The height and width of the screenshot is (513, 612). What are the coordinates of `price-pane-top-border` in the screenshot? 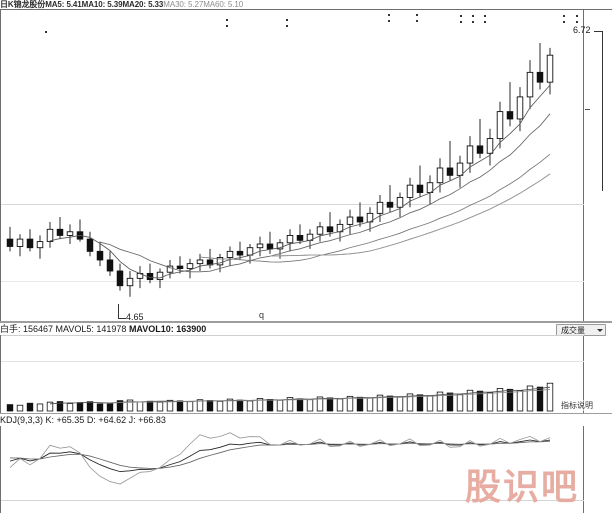 It's located at (306, 9).